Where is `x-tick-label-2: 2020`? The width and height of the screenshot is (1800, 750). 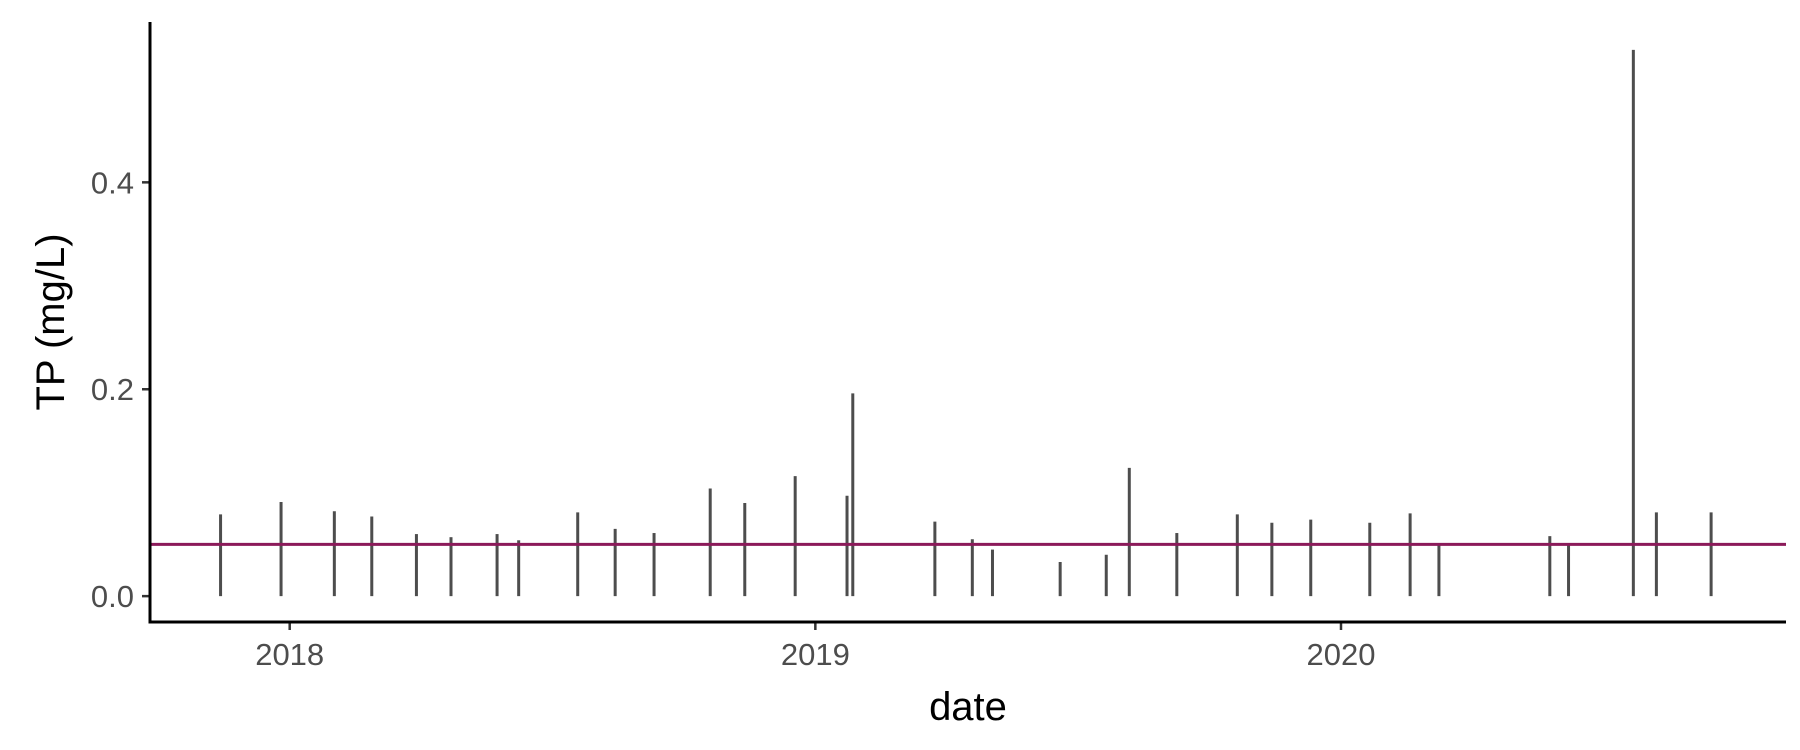 x-tick-label-2: 2020 is located at coordinates (1341, 654).